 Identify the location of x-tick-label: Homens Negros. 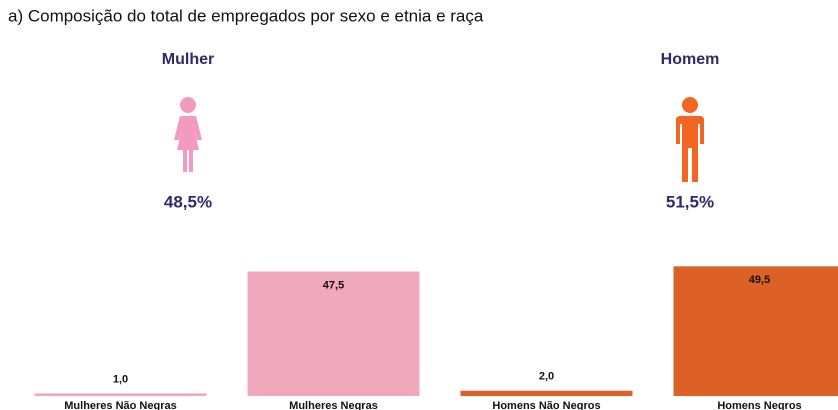
(759, 405).